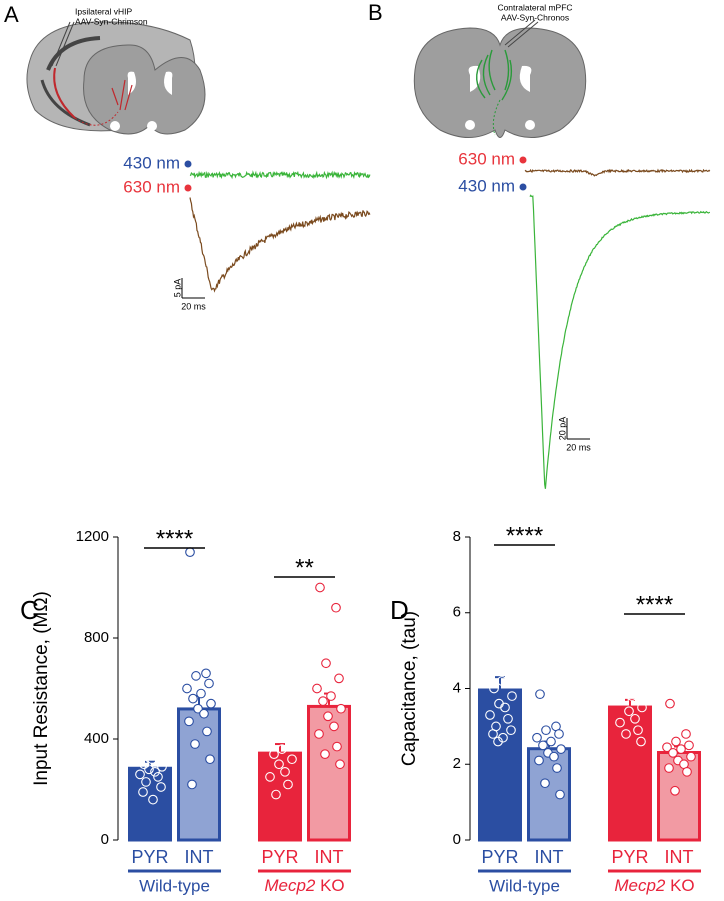 Image resolution: width=724 pixels, height=901 pixels. Describe the element at coordinates (96, 738) in the screenshot. I see `y-tick-label: 400` at that location.